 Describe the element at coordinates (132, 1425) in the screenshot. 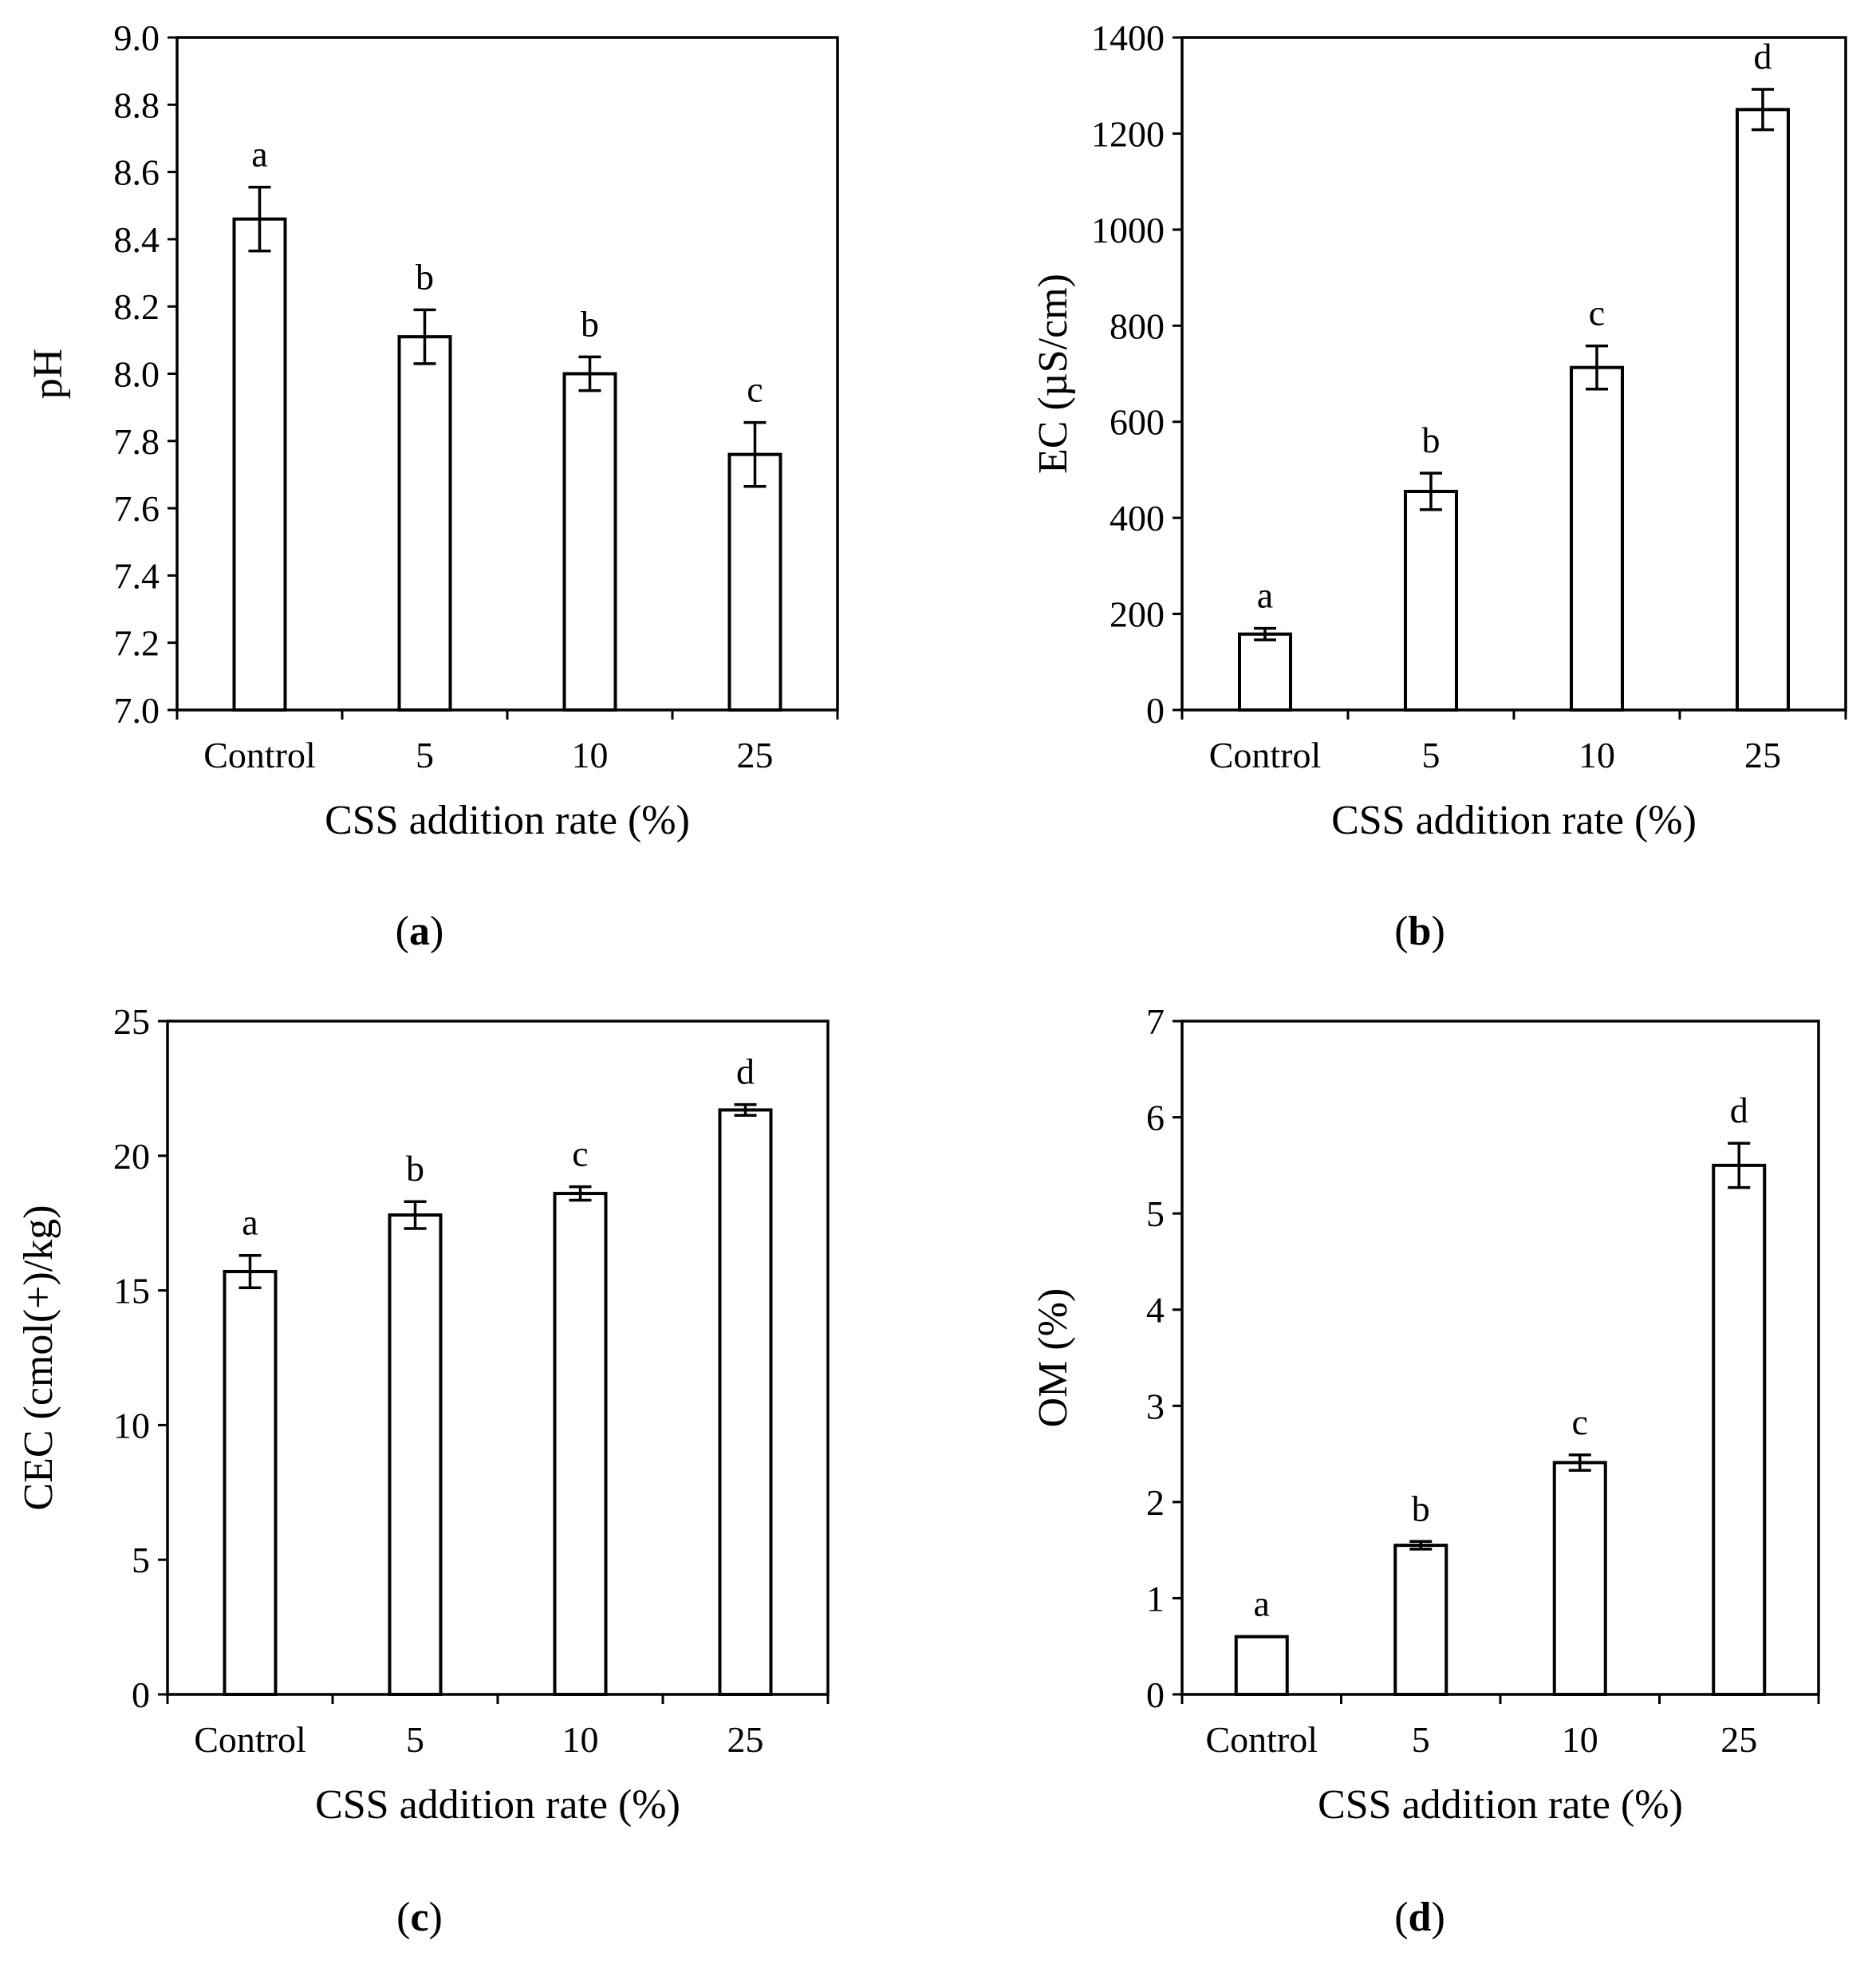

I see `y-tick-label: 10` at that location.